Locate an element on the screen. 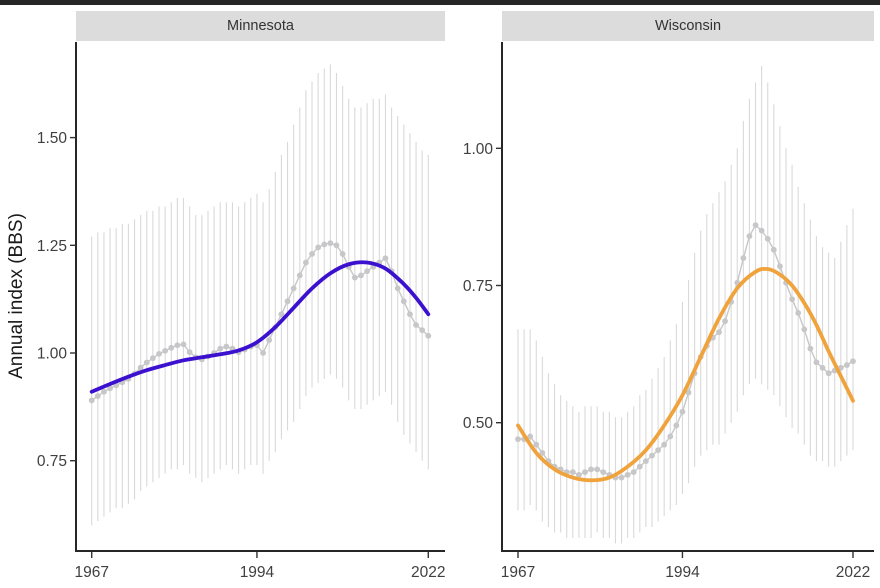 The height and width of the screenshot is (588, 880). y-tick-label-wisconsin: 0.75 is located at coordinates (478, 286).